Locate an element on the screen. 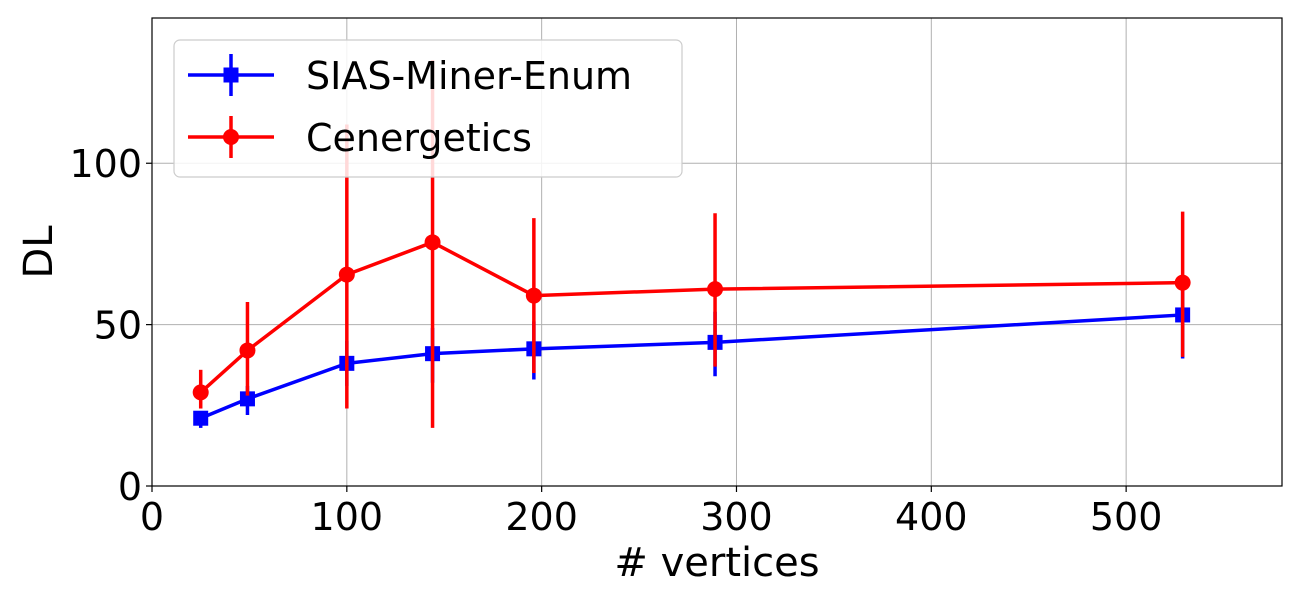 The image size is (1300, 604). legend-box is located at coordinates (428, 108).